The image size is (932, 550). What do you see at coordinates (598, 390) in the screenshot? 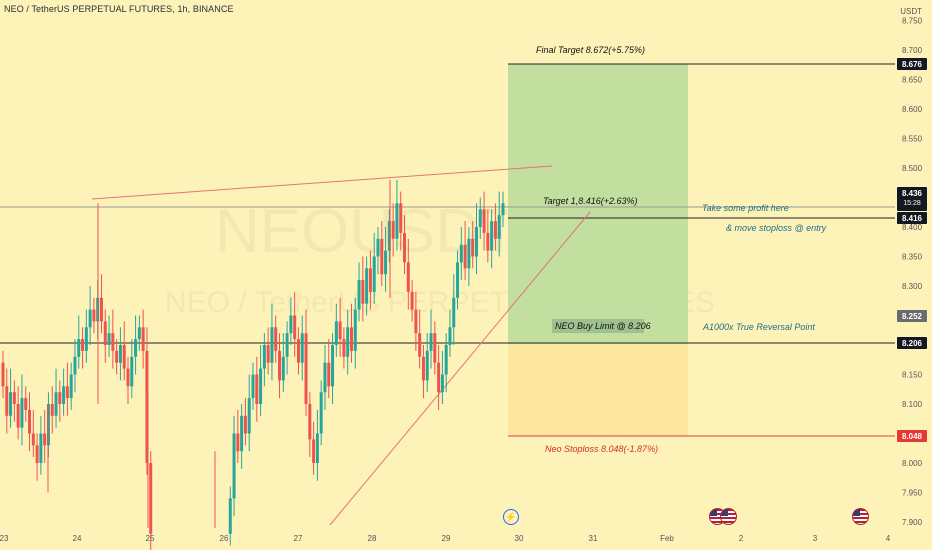
I see `stop-zone` at bounding box center [598, 390].